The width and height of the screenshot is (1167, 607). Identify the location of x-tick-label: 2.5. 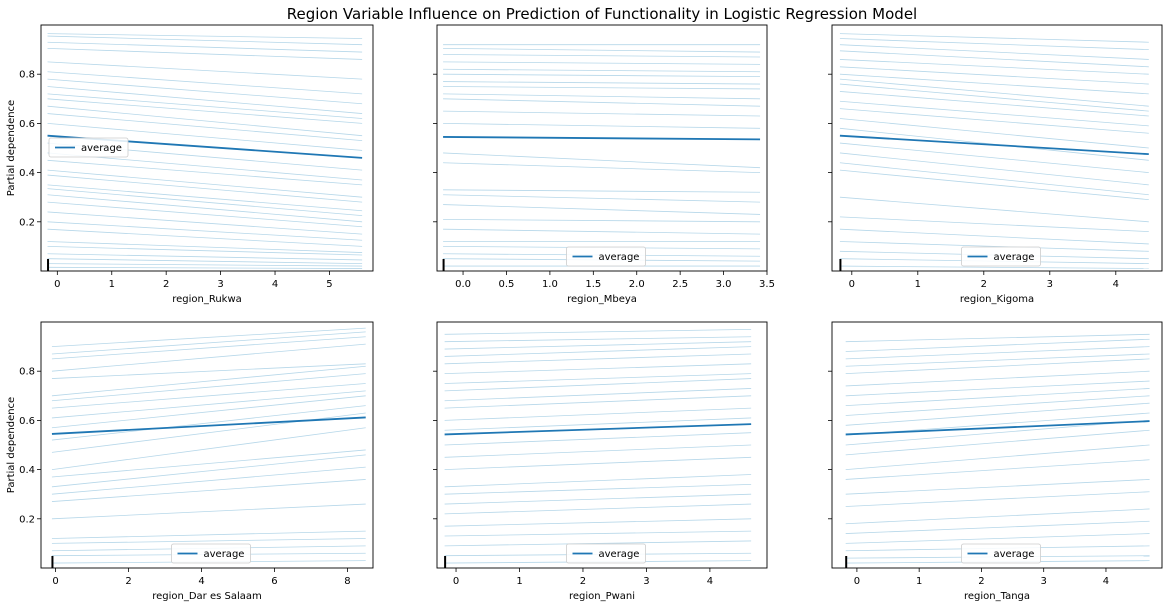
(680, 284).